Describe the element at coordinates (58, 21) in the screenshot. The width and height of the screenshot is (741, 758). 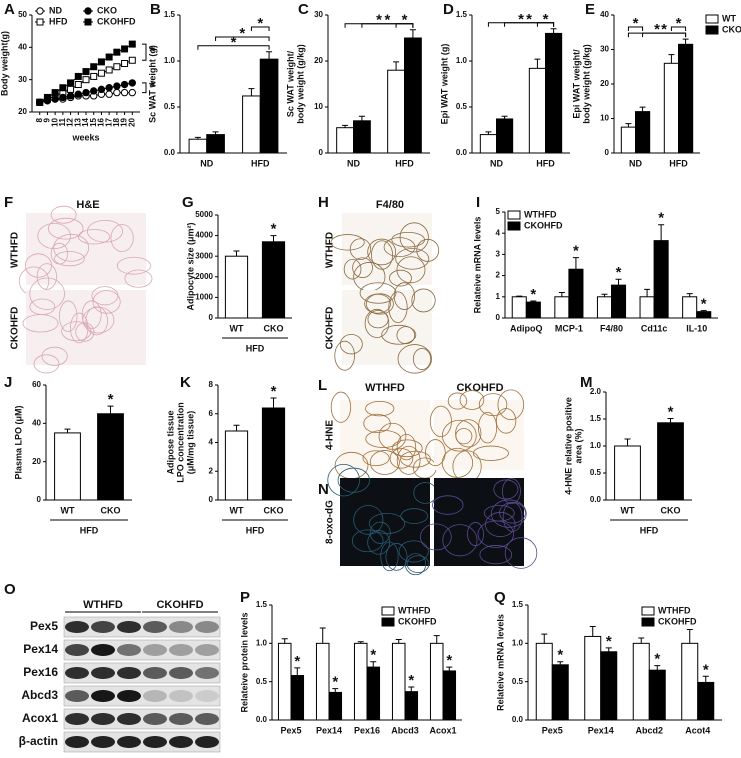
I see `legend-label: HFD` at that location.